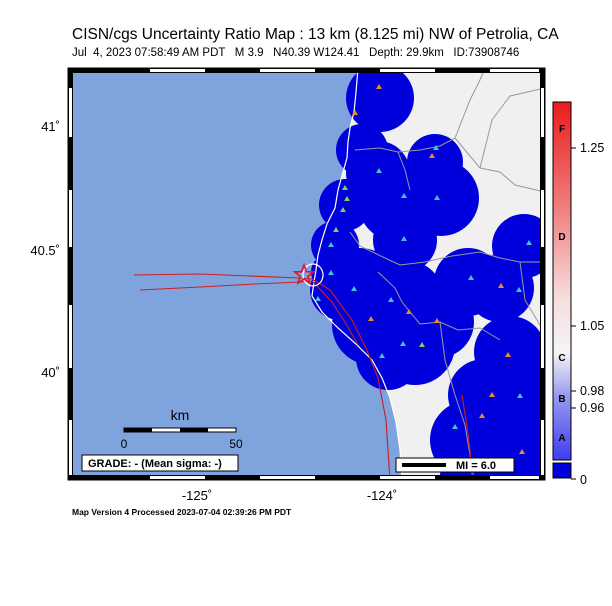 The image size is (612, 606). I want to click on legend-value-0: 0, so click(583, 480).